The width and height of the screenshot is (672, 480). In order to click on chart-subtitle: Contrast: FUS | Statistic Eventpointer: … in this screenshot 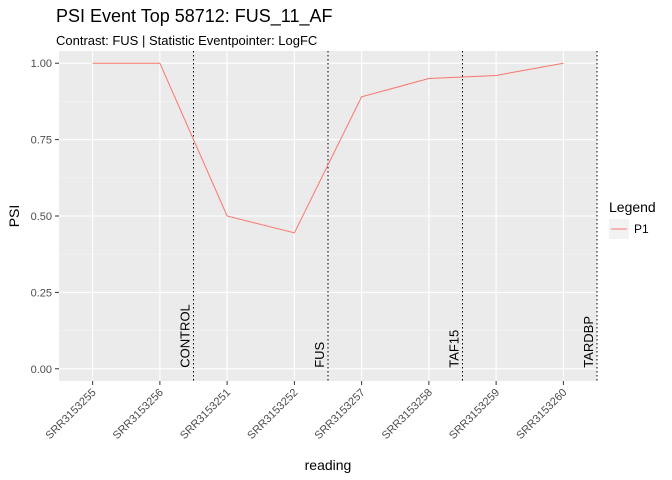, I will do `click(187, 40)`.